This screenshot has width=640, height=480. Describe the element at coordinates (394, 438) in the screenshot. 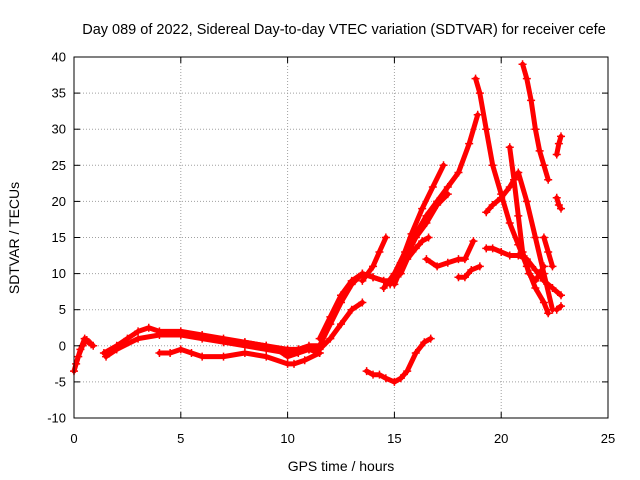

I see `x-tick-label: 15` at that location.